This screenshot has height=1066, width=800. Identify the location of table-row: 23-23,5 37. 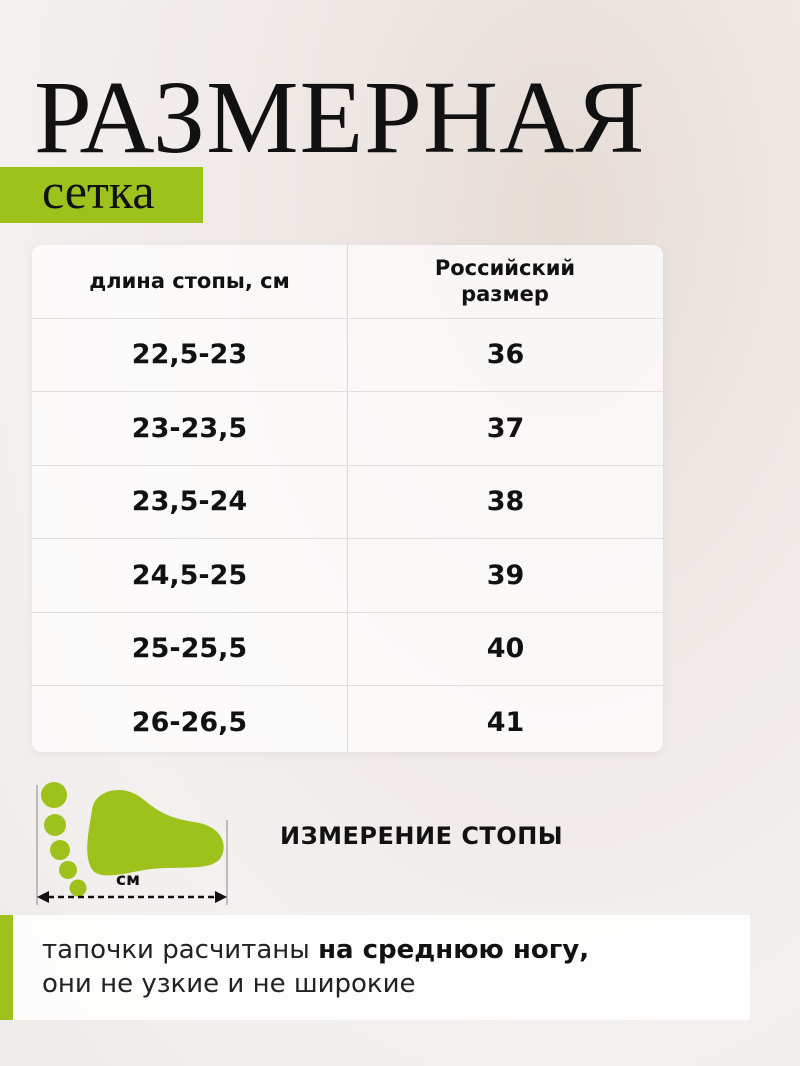
(347, 429).